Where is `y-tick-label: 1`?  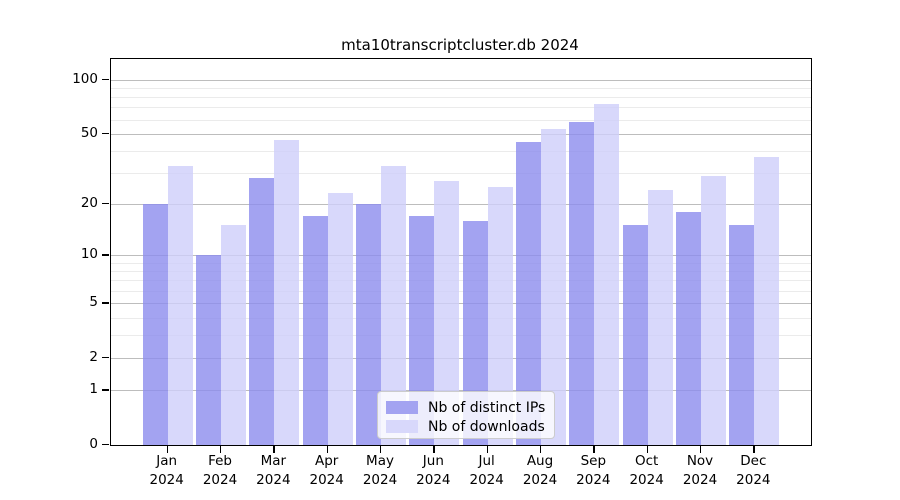 y-tick-label: 1 is located at coordinates (93, 389).